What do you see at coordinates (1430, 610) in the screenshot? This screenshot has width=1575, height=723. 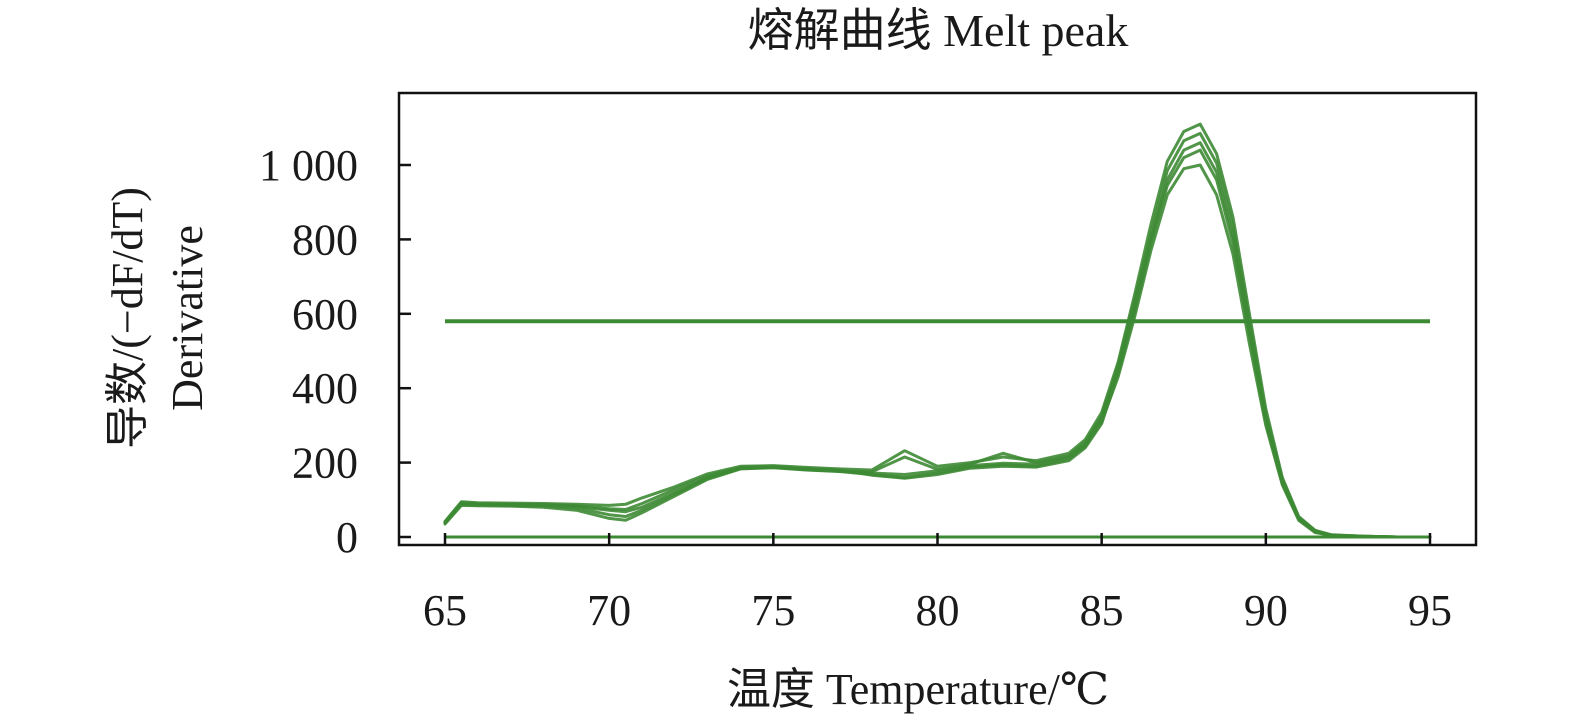 I see `x-tick-label: 95` at bounding box center [1430, 610].